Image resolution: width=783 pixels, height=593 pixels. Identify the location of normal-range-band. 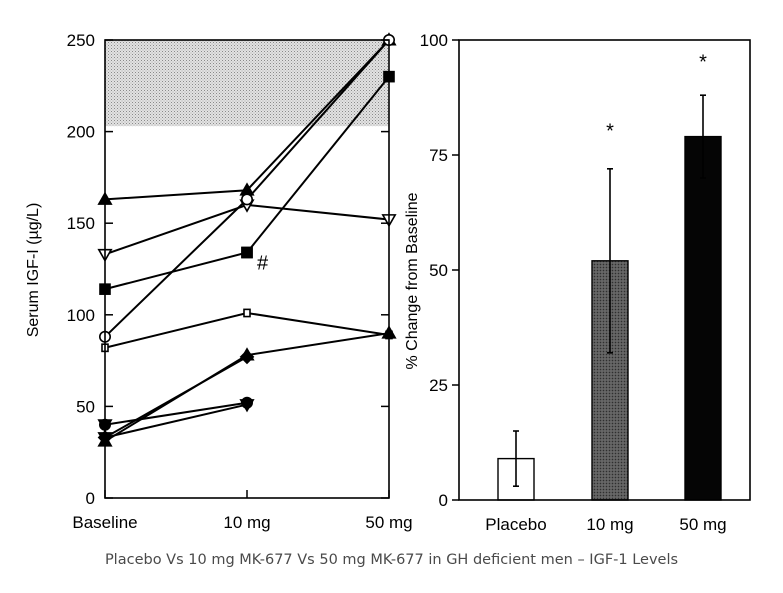
(247, 83).